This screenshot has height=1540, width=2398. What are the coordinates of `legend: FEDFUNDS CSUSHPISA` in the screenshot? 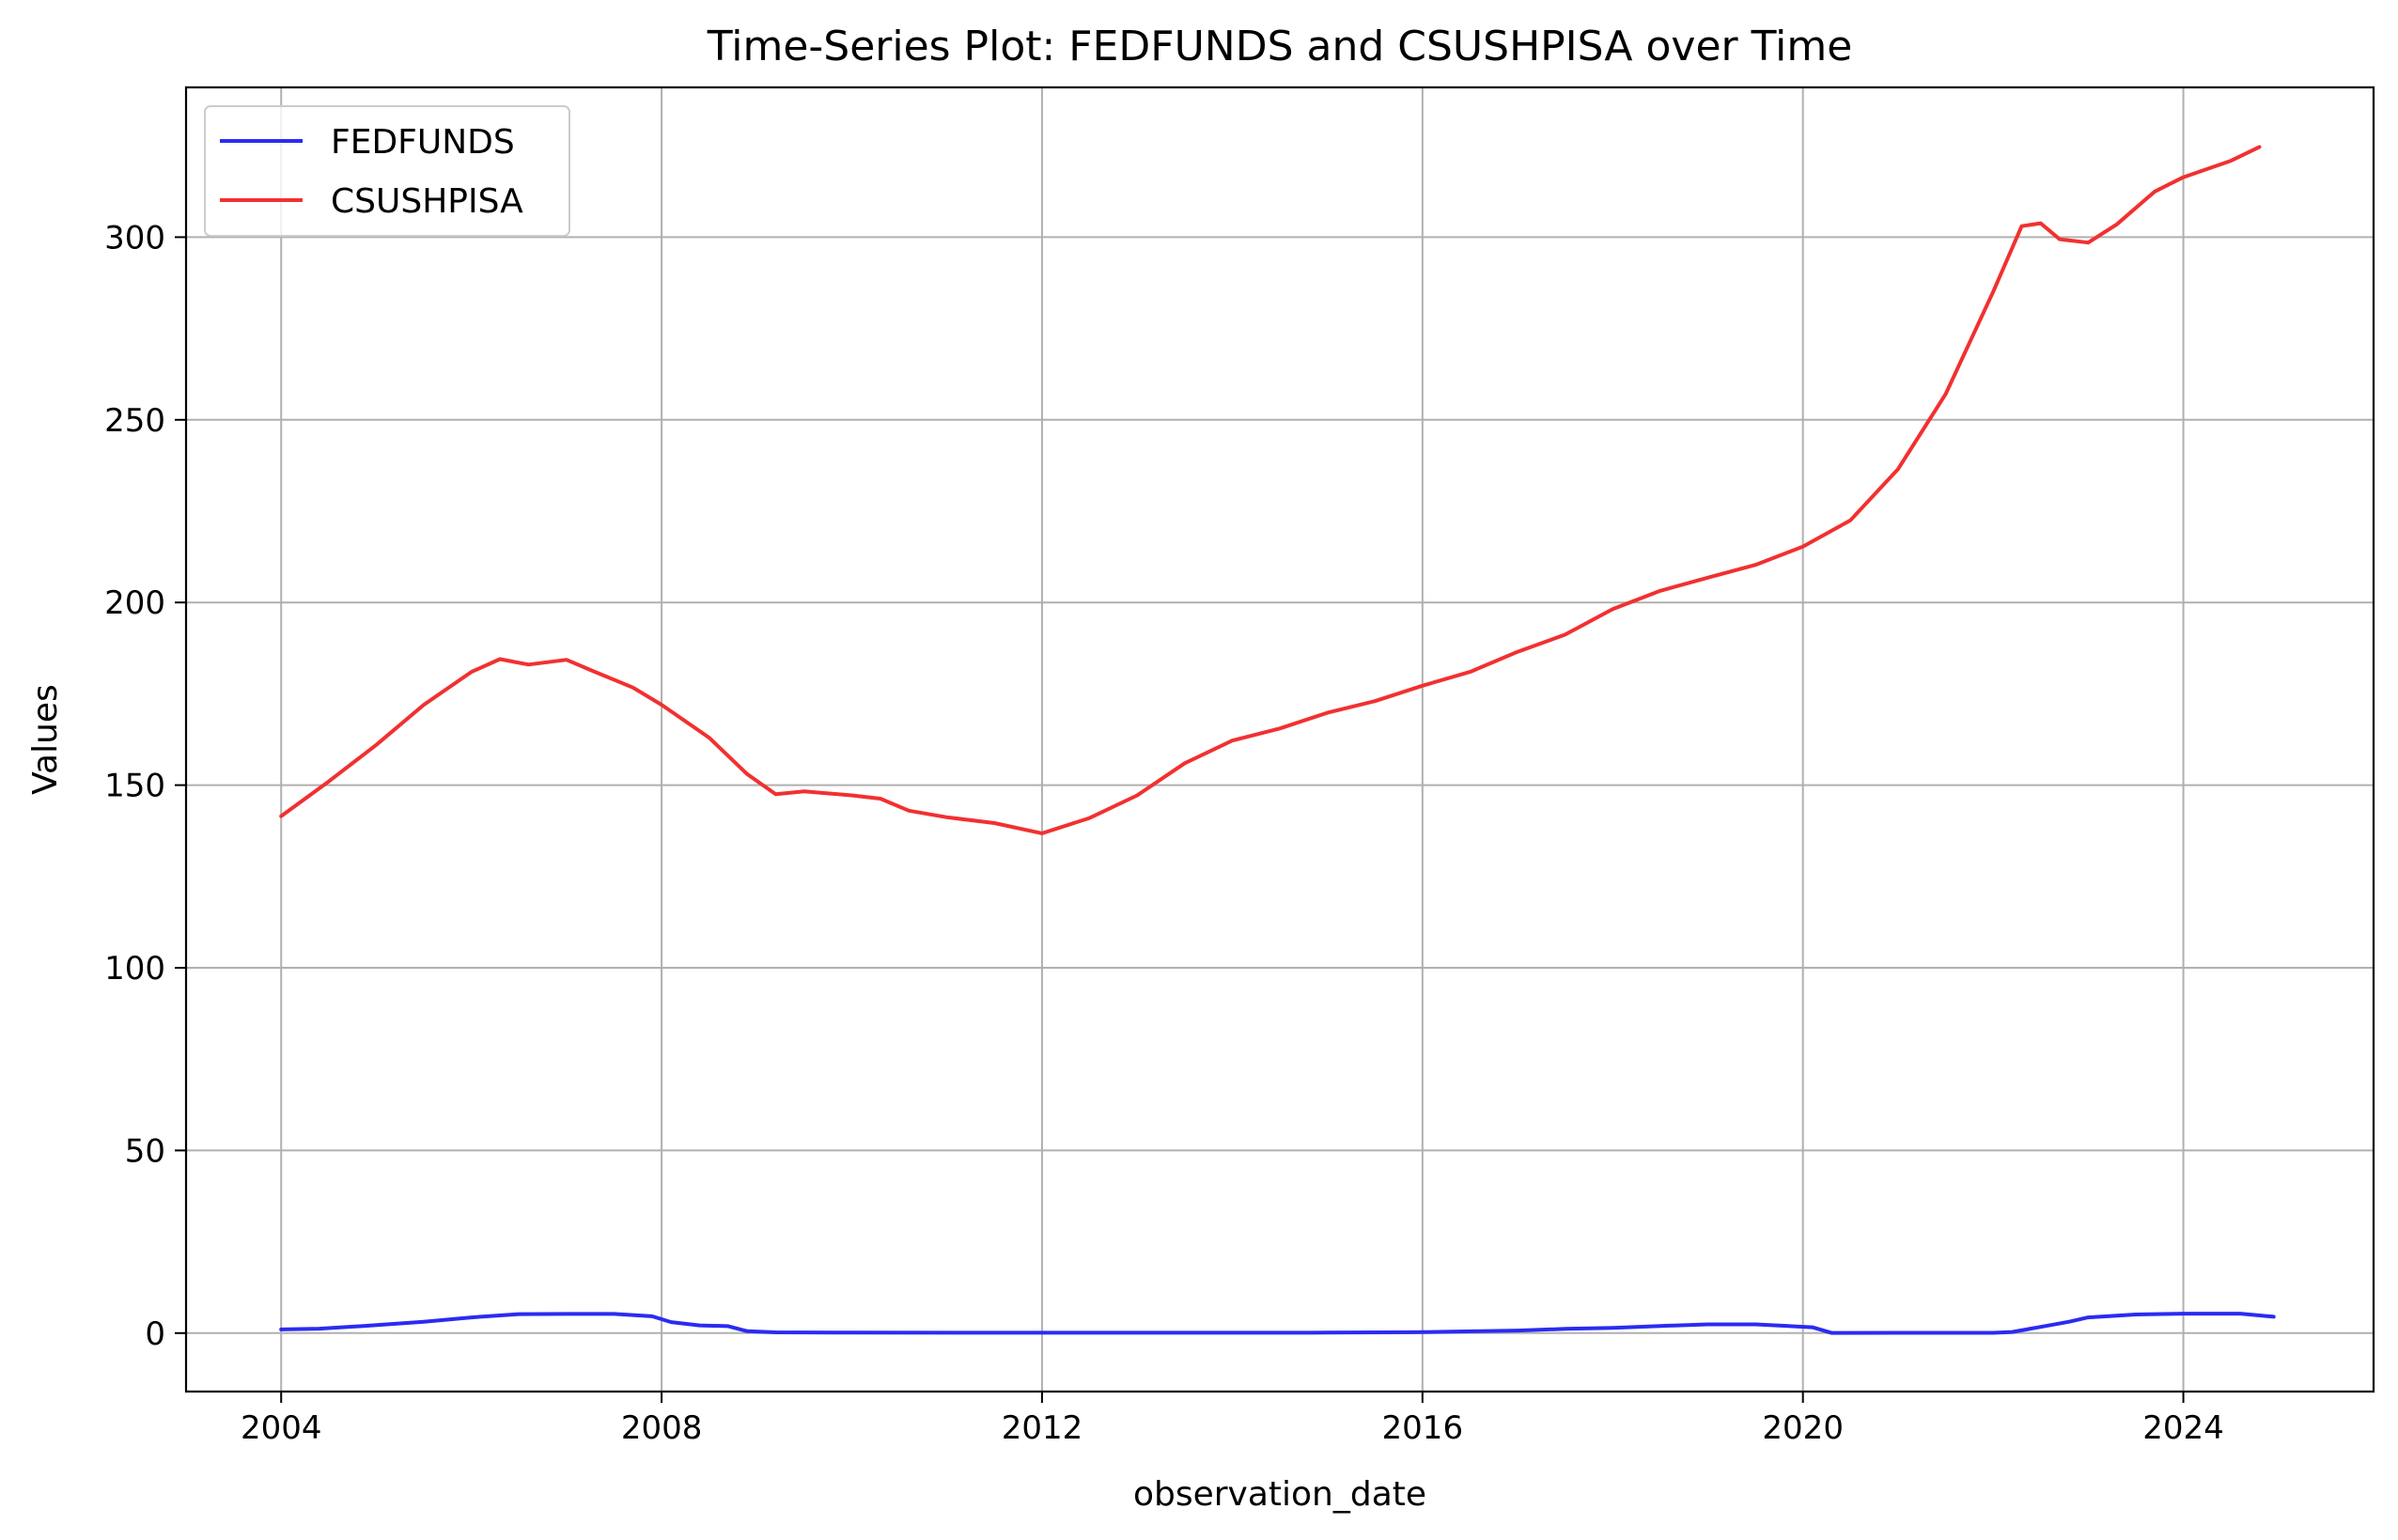 It's located at (387, 171).